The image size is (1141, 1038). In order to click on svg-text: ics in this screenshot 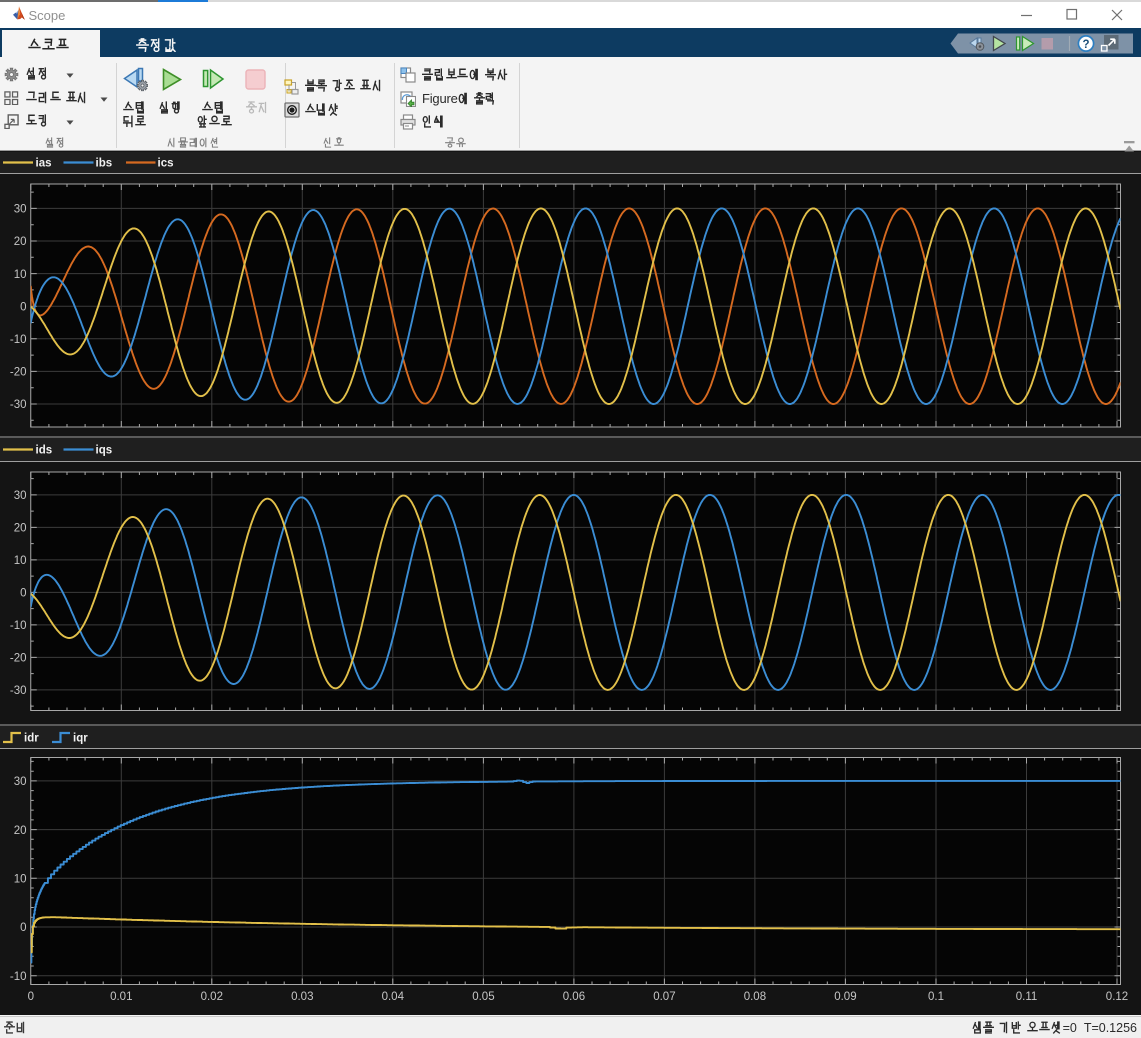, I will do `click(166, 164)`.